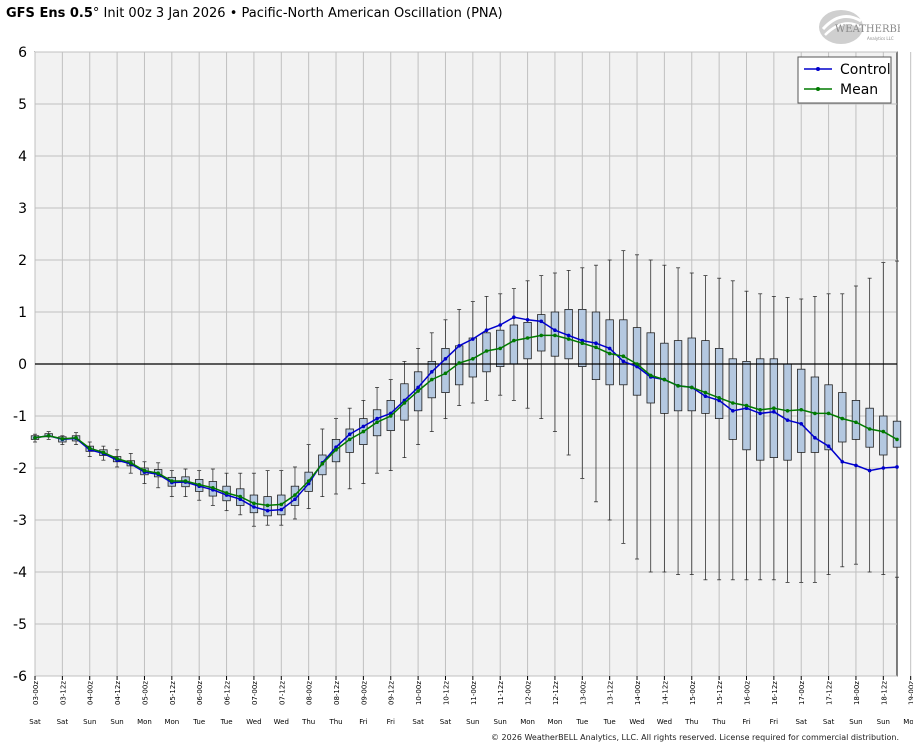 The height and width of the screenshot is (750, 913). What do you see at coordinates (844, 80) in the screenshot?
I see `legend: Control Mean` at bounding box center [844, 80].